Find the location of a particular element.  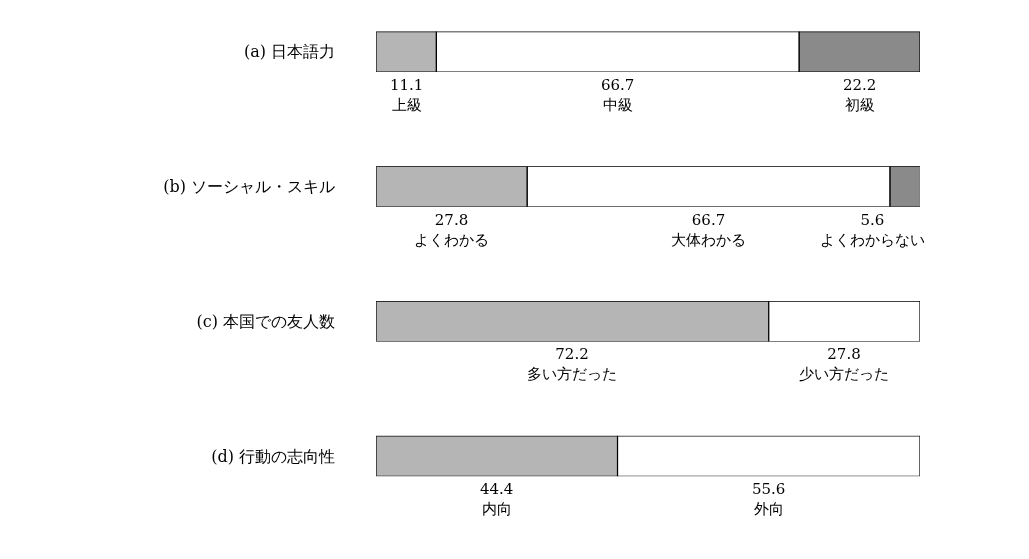

series-label: 中級 is located at coordinates (617, 104).